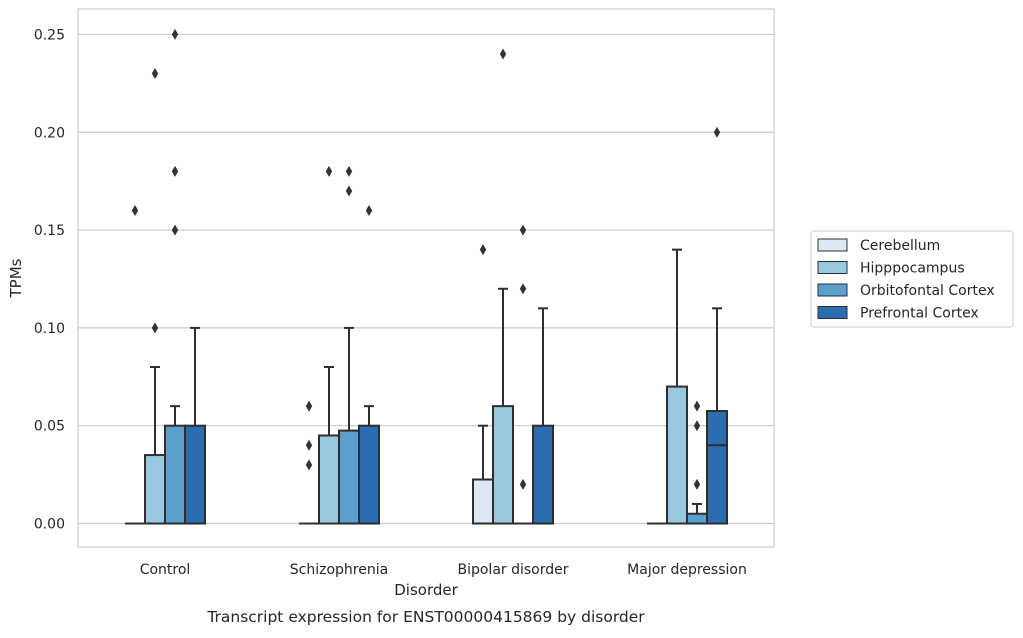  Describe the element at coordinates (927, 291) in the screenshot. I see `legend-label: Orbitofontal Cortex` at that location.